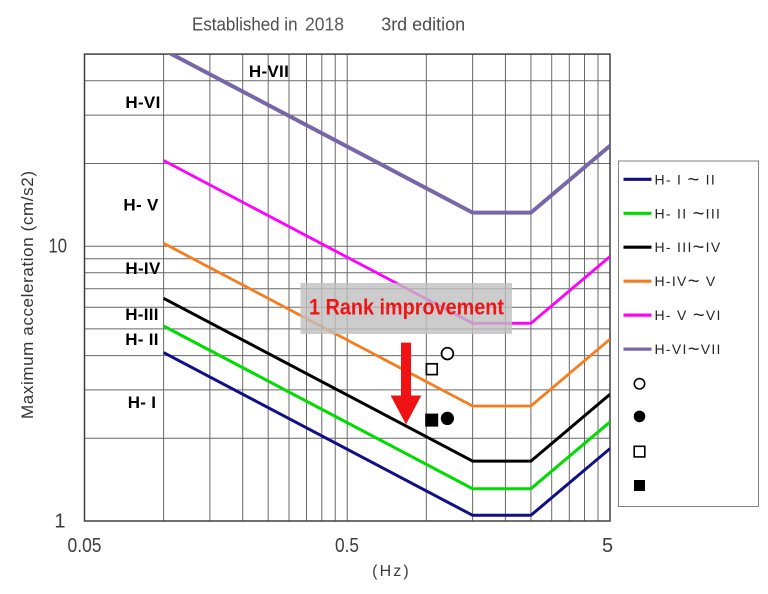 Image resolution: width=768 pixels, height=594 pixels. I want to click on svg-text: H-VI, so click(142, 102).